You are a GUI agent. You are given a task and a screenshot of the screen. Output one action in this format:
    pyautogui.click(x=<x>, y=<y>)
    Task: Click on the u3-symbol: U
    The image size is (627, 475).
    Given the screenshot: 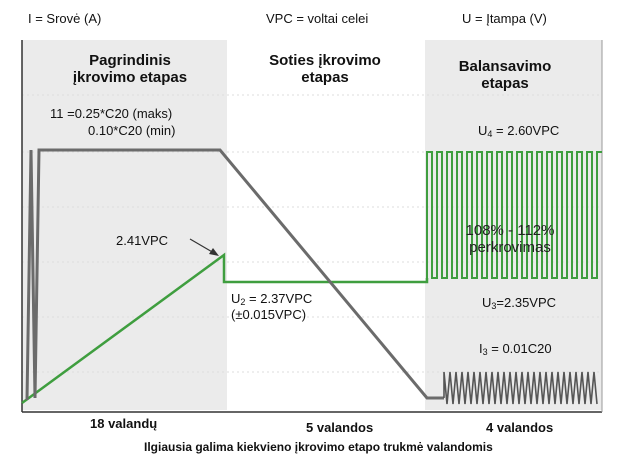 What is the action you would take?
    pyautogui.click(x=487, y=302)
    